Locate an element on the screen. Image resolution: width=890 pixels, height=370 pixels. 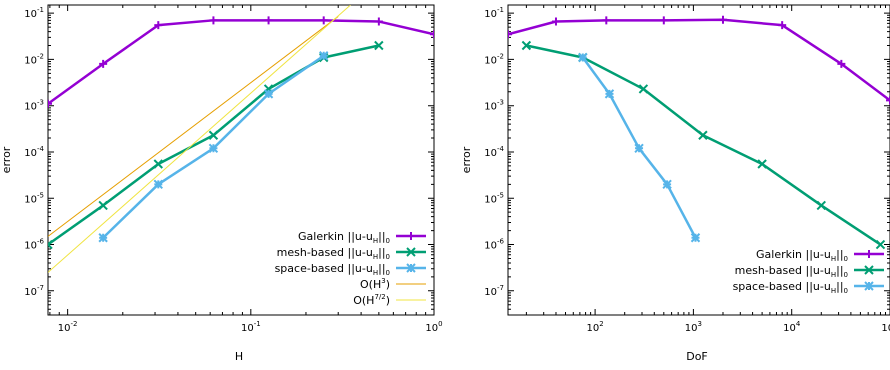
x-tick-label: 10⁰ is located at coordinates (433, 327).